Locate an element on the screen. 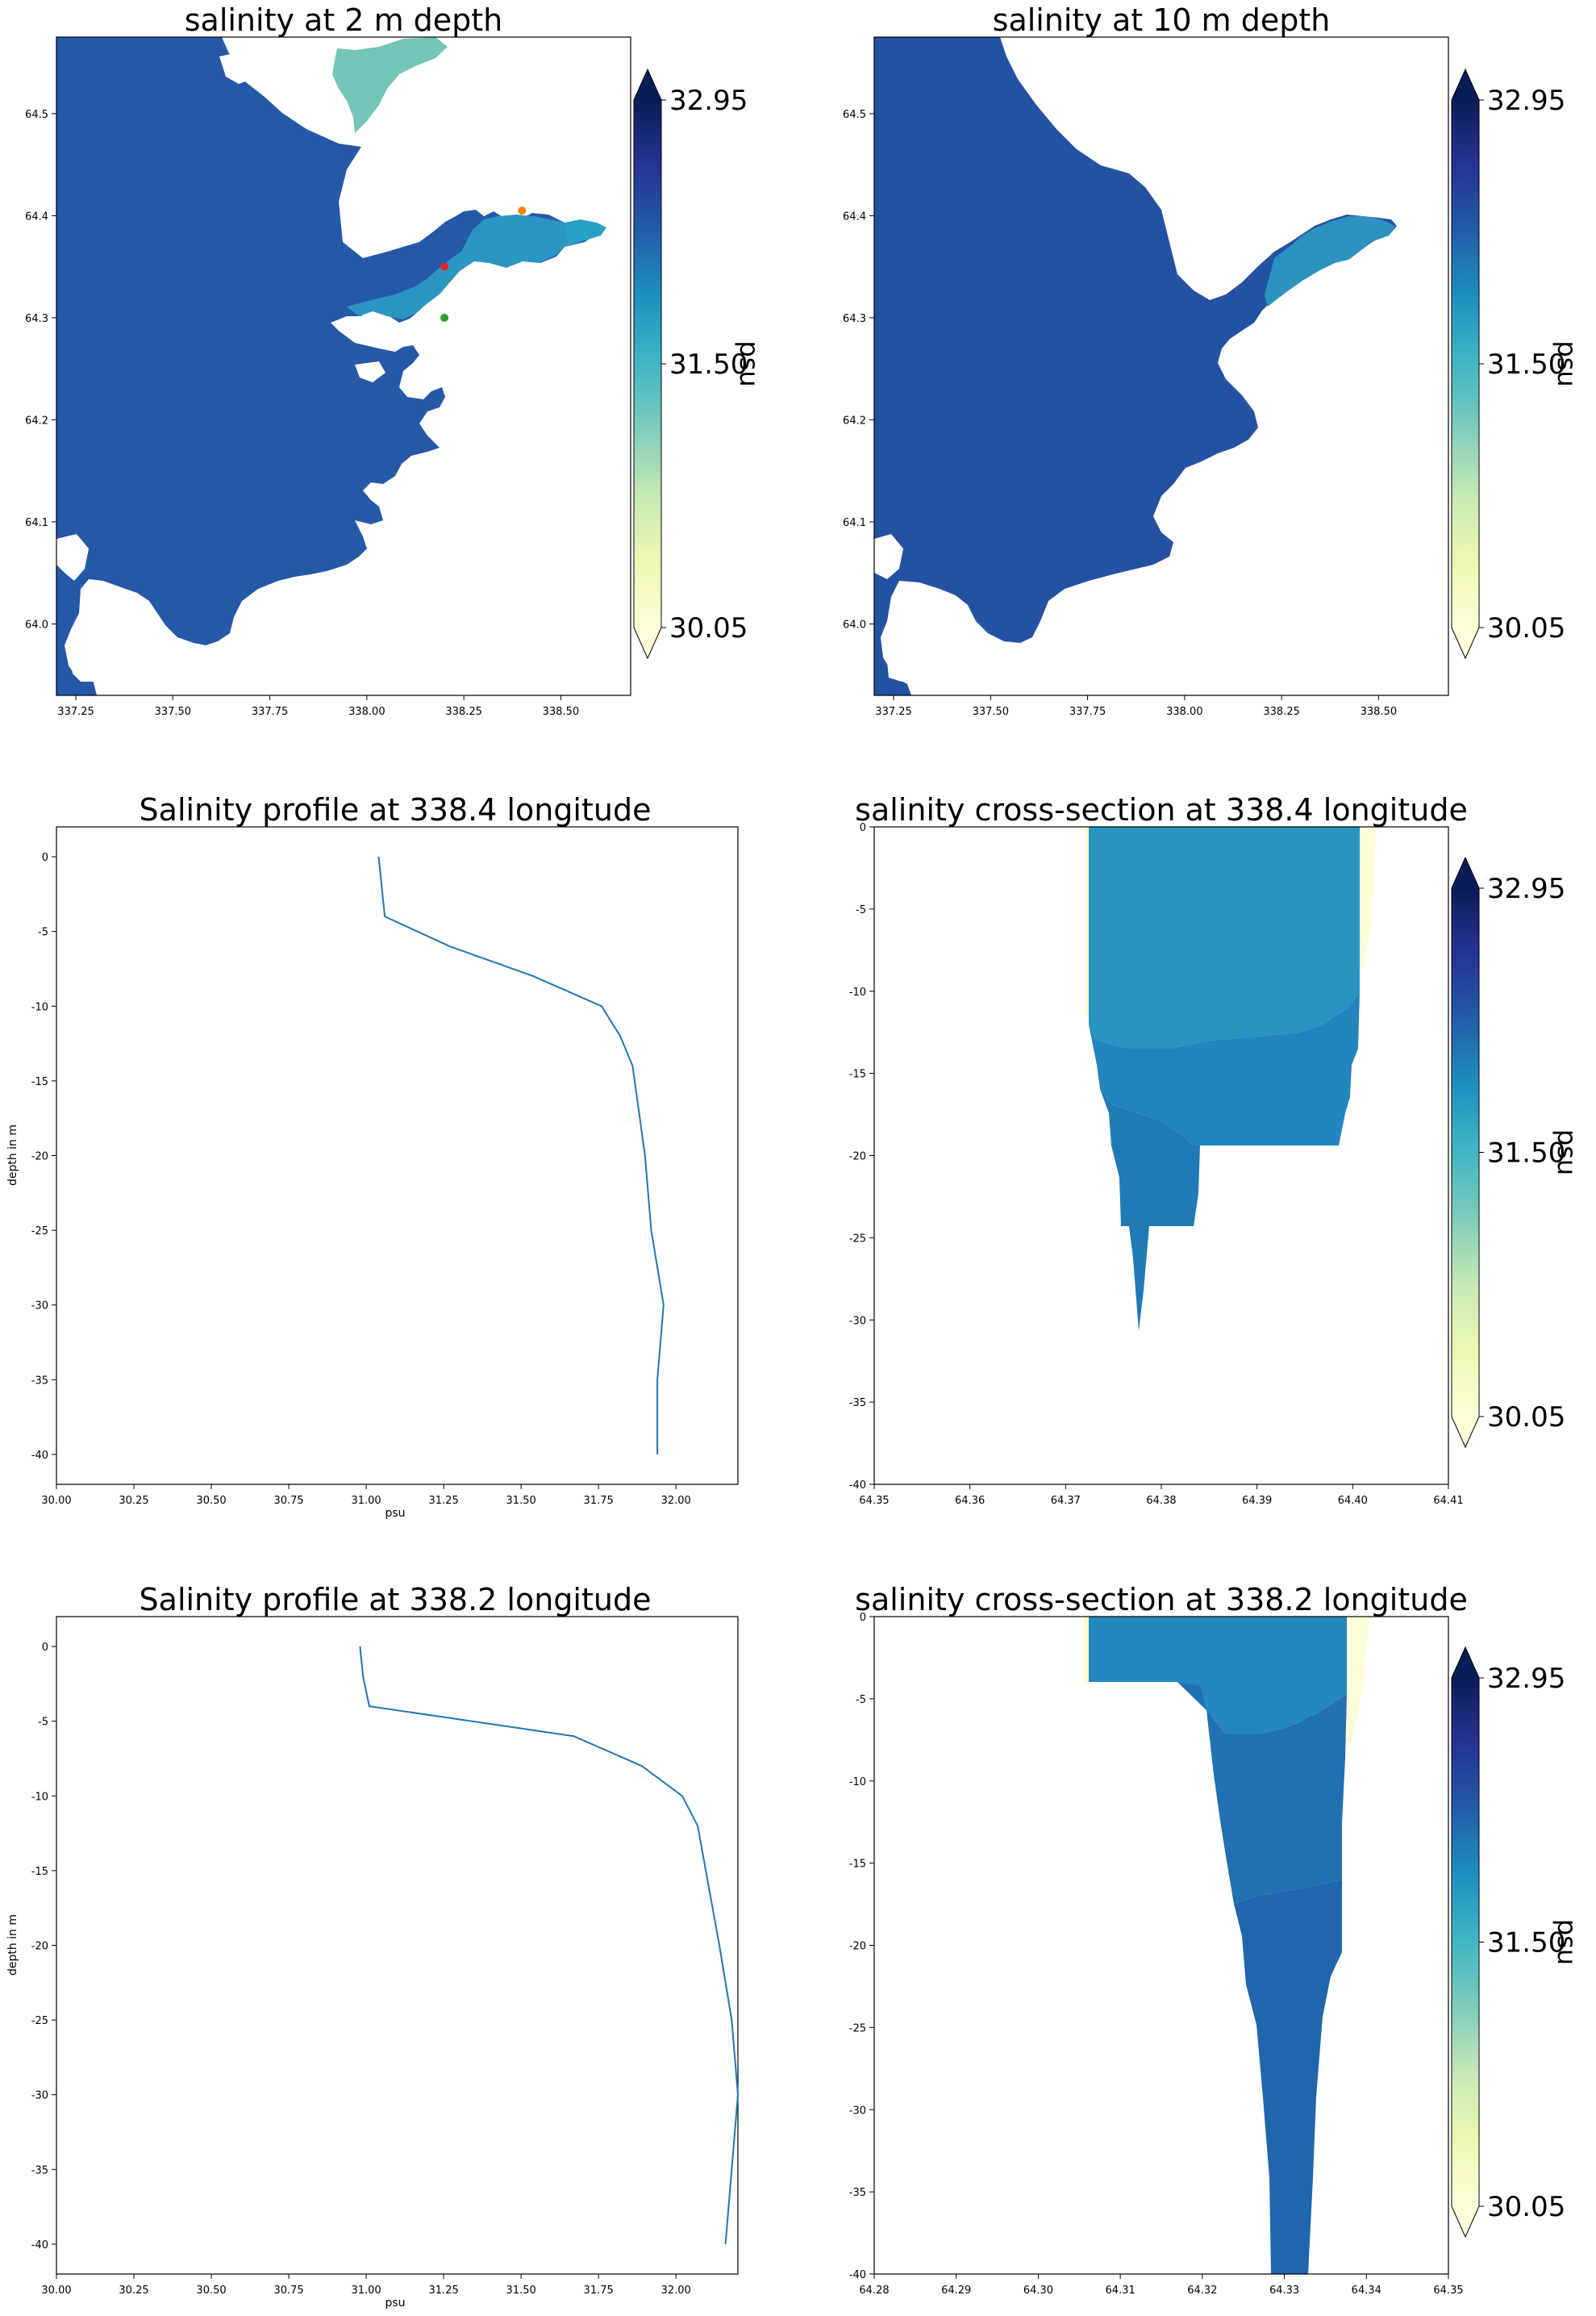 This screenshot has width=1596, height=2316. profile-338-2-ytick-label: -15 is located at coordinates (39, 1872).